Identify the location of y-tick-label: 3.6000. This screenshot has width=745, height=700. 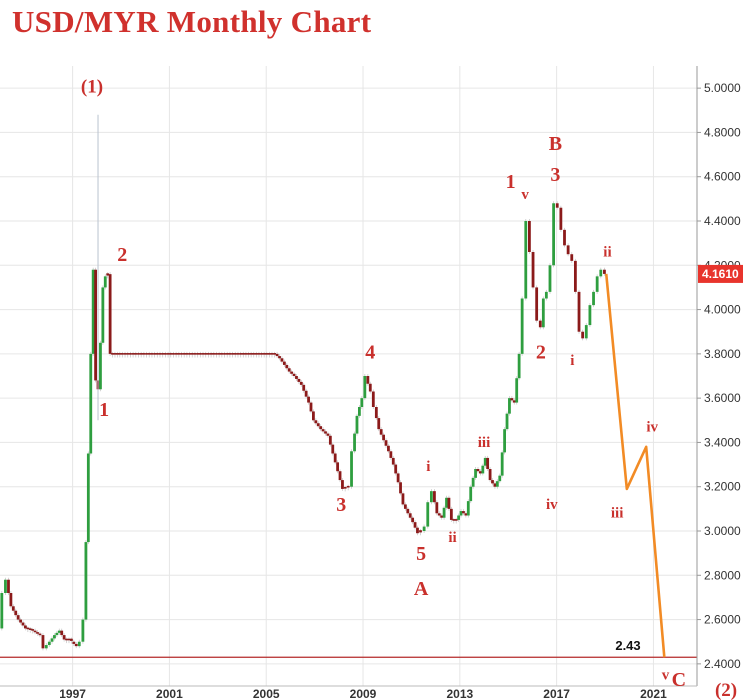
(722, 398).